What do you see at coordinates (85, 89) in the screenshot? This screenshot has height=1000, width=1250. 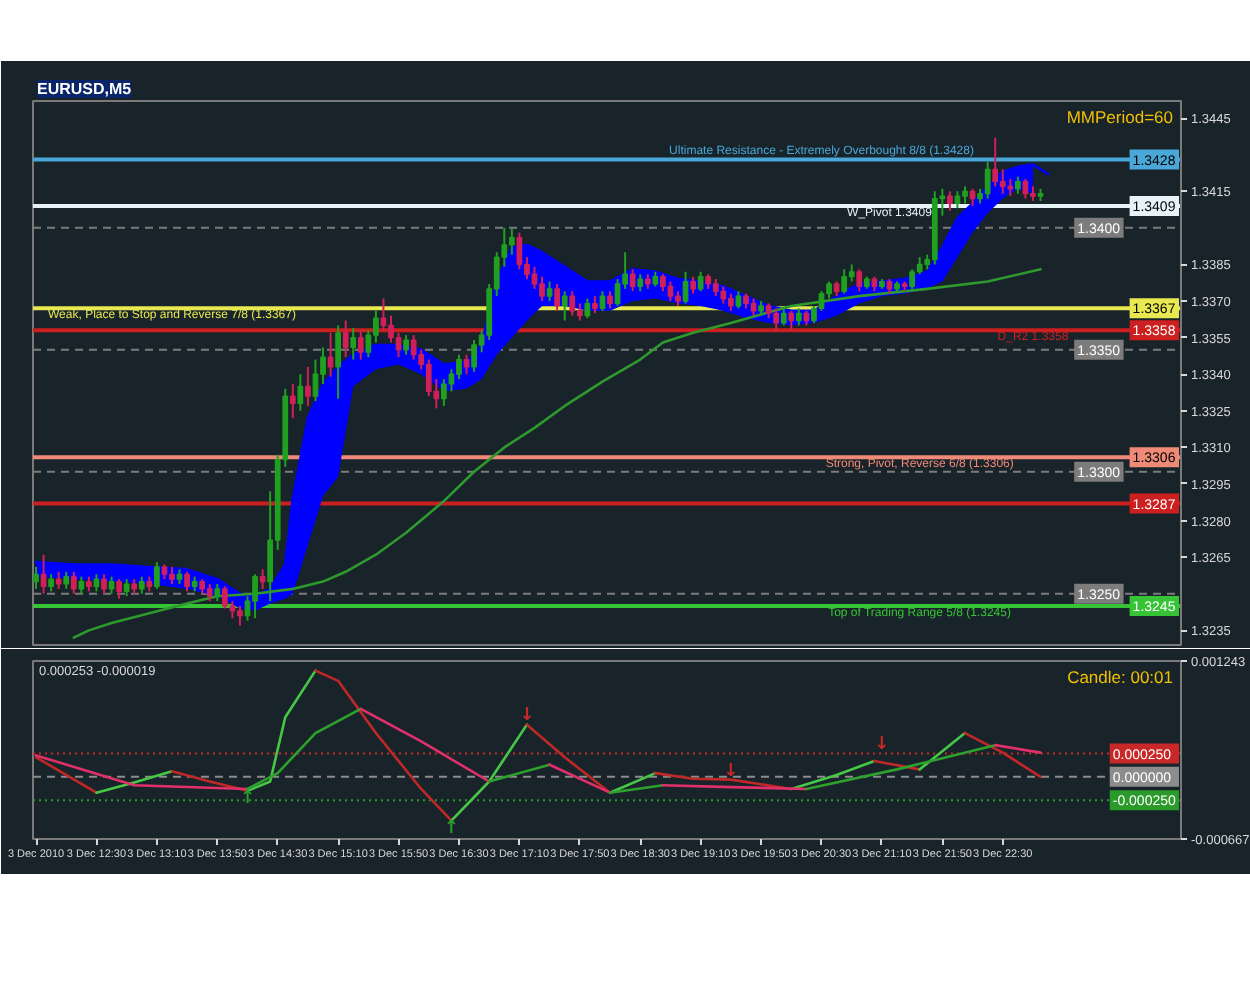 I see `chart-title: EURUSD,M5` at bounding box center [85, 89].